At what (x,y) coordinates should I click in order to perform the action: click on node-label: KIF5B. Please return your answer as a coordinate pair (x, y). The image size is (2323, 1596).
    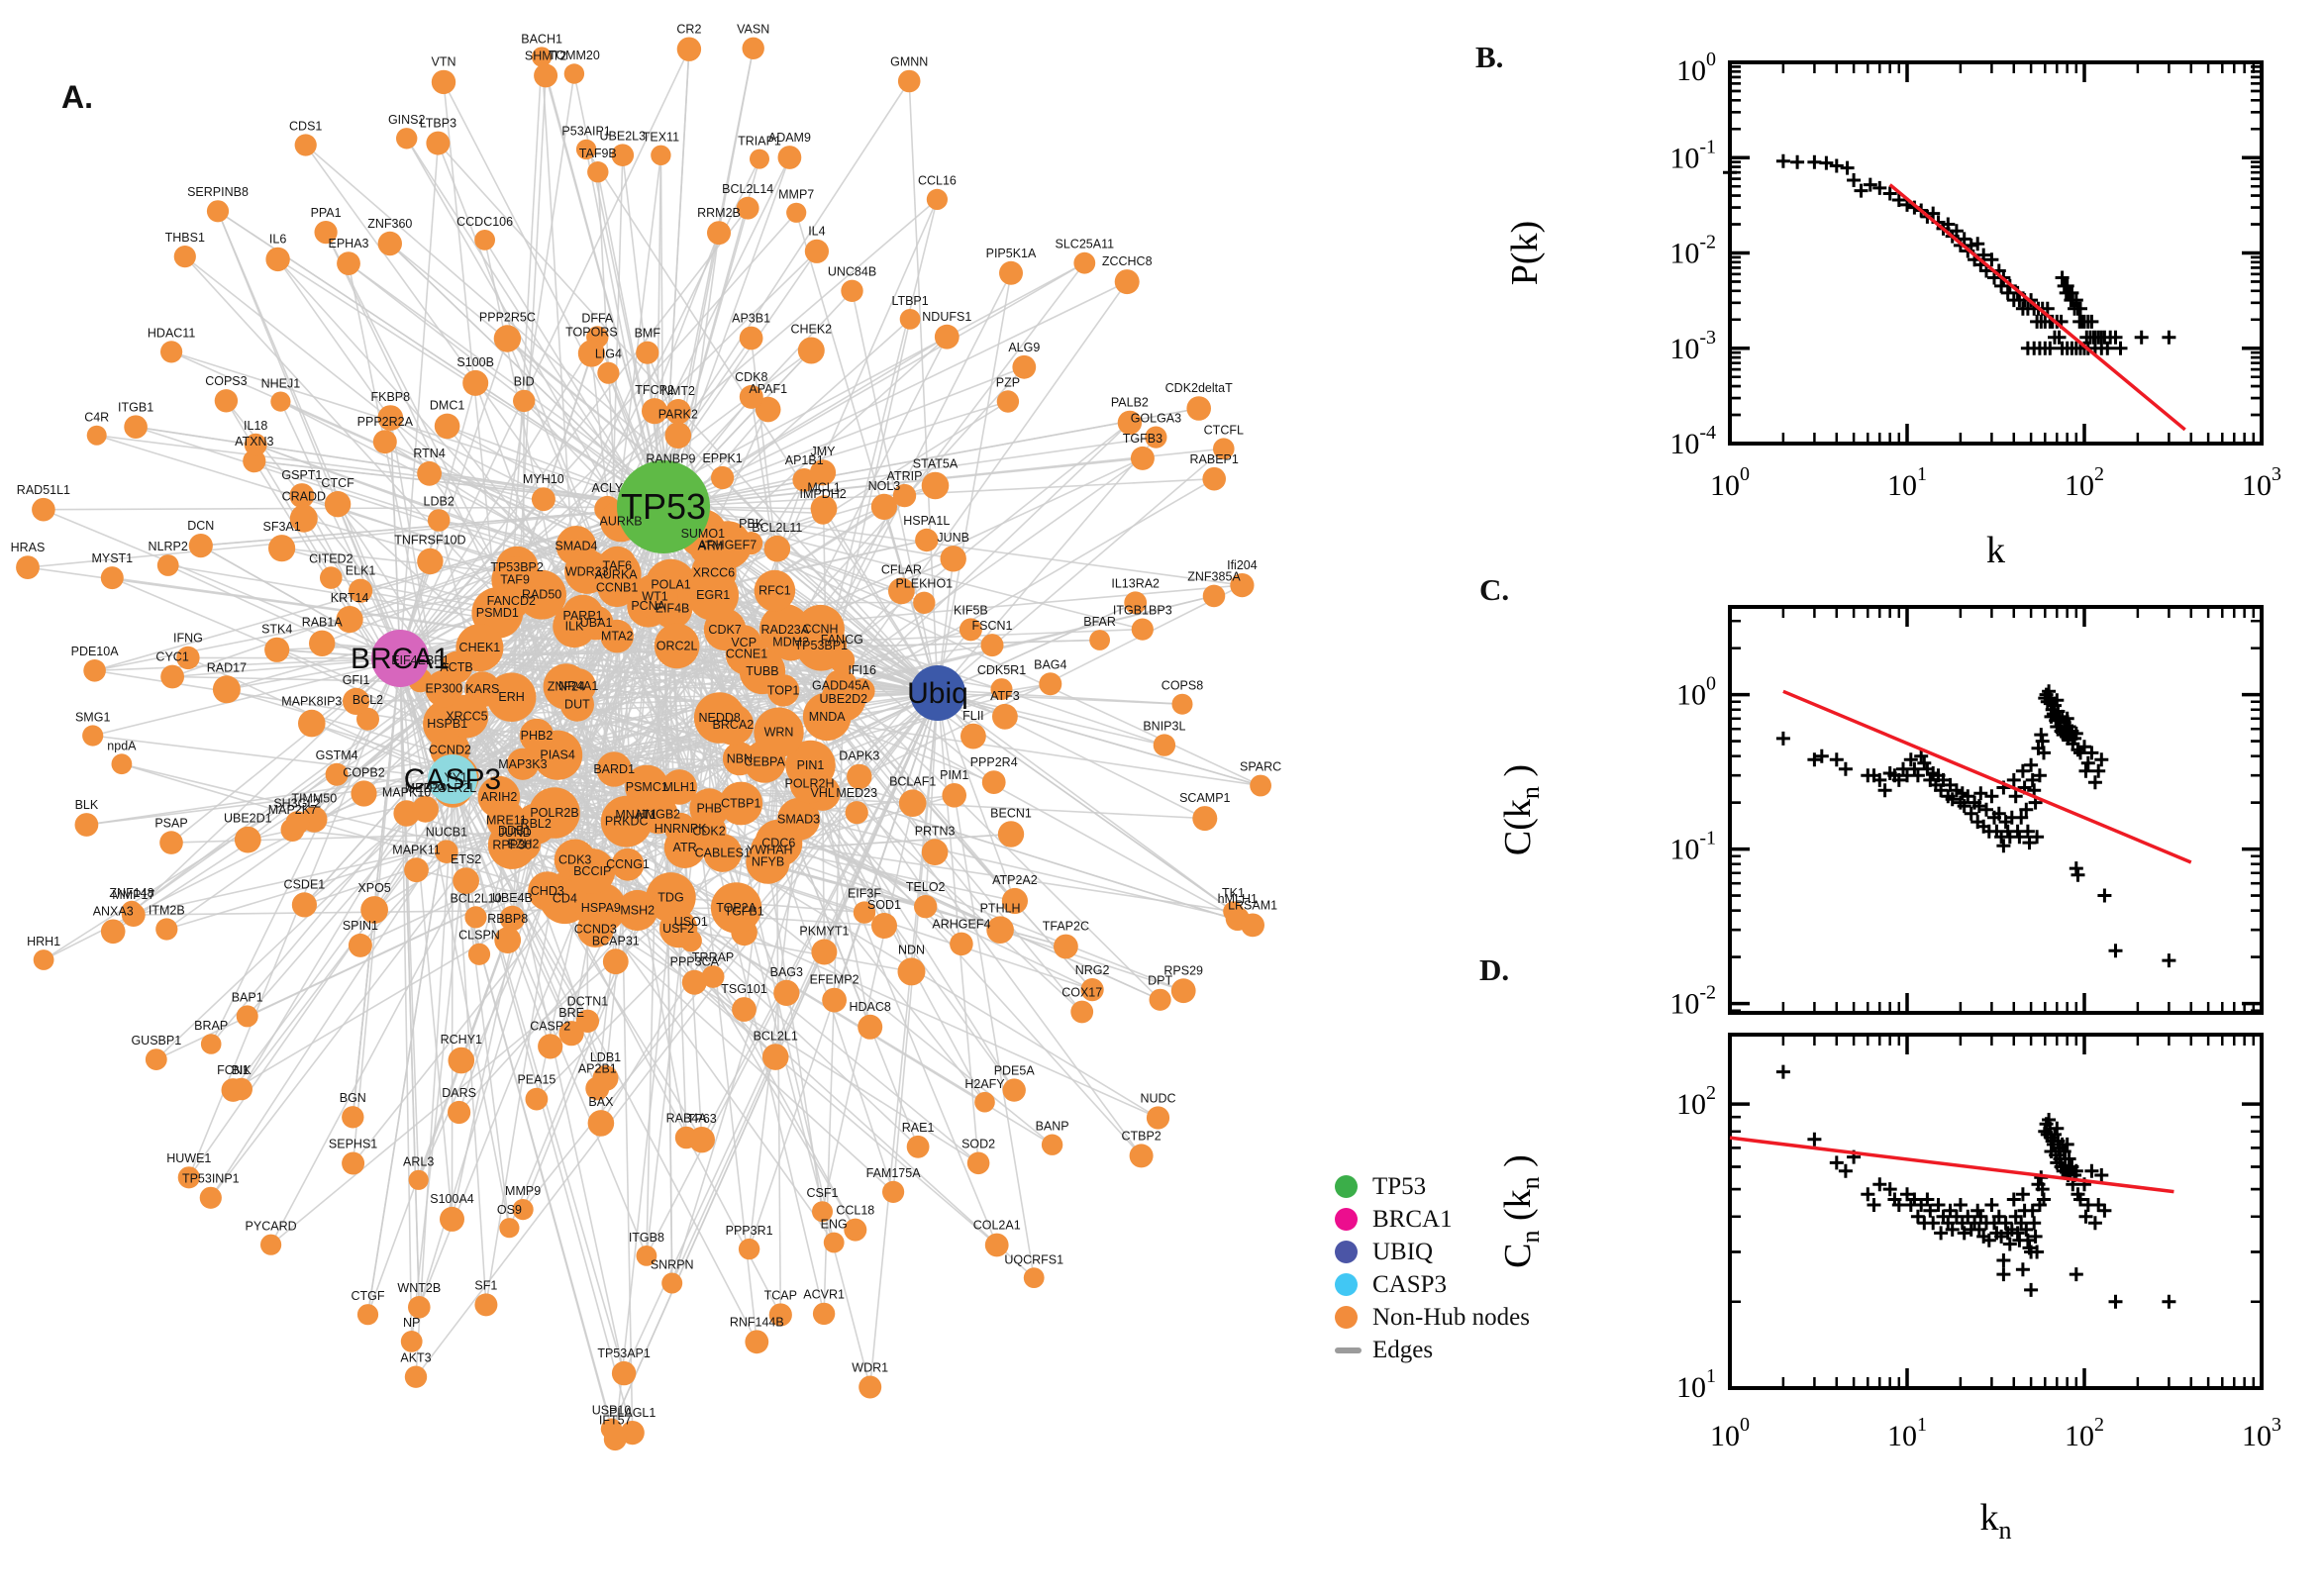
    Looking at the image, I should click on (971, 610).